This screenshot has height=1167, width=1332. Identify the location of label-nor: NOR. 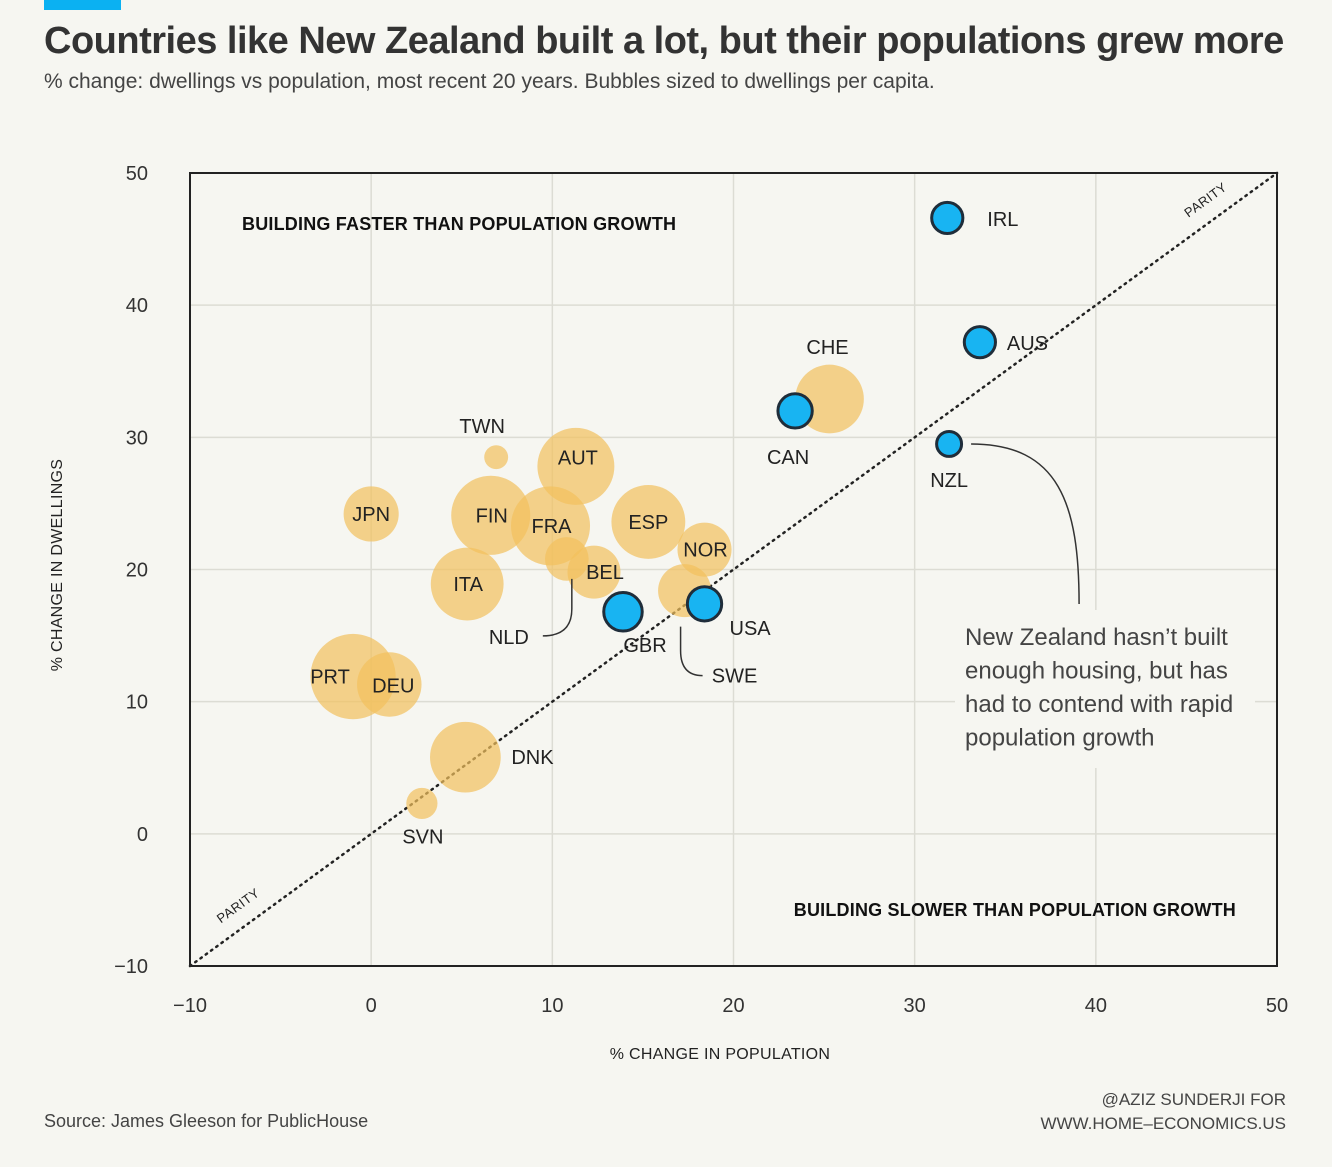
(705, 551).